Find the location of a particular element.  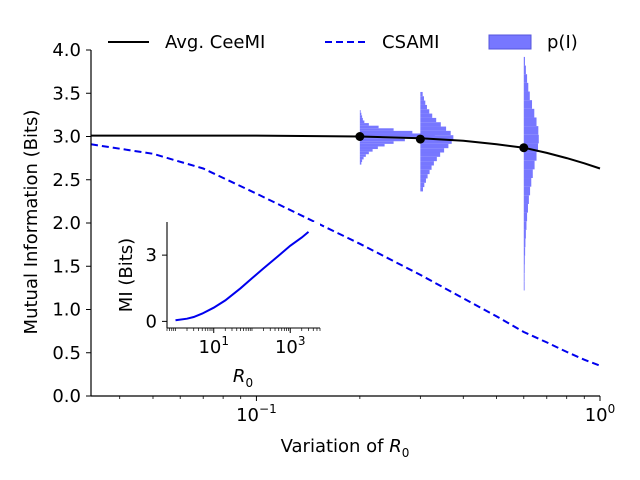

inset-y-tick-label: 3 is located at coordinates (151, 255).